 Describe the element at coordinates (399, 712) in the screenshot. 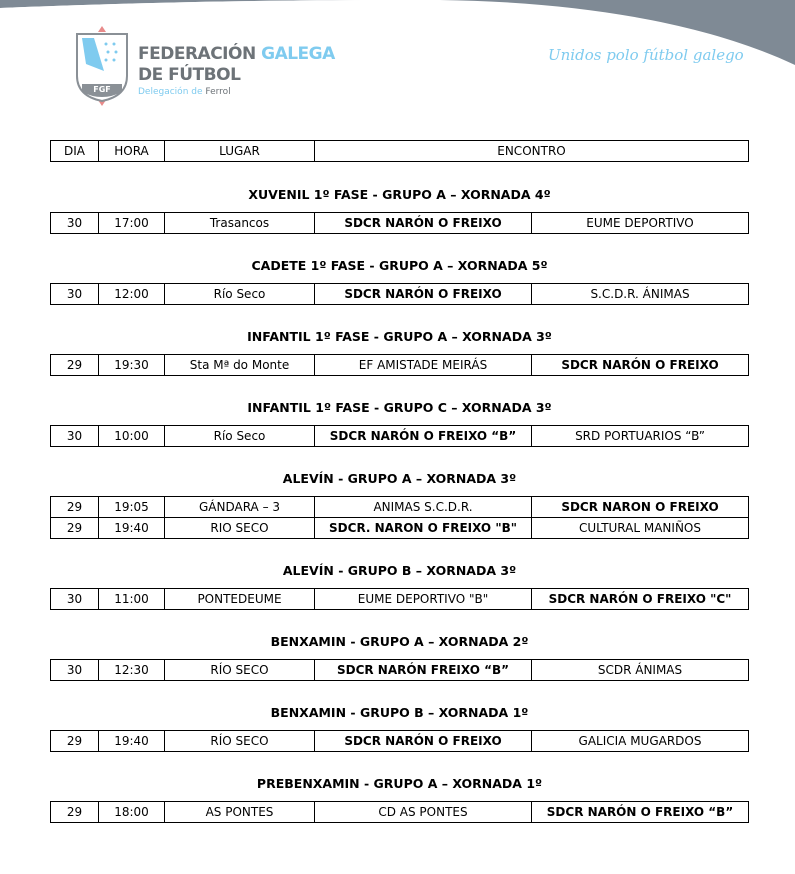

I see `section-title: BENXAMIN - GRUPO B – XORNADA 1º` at that location.